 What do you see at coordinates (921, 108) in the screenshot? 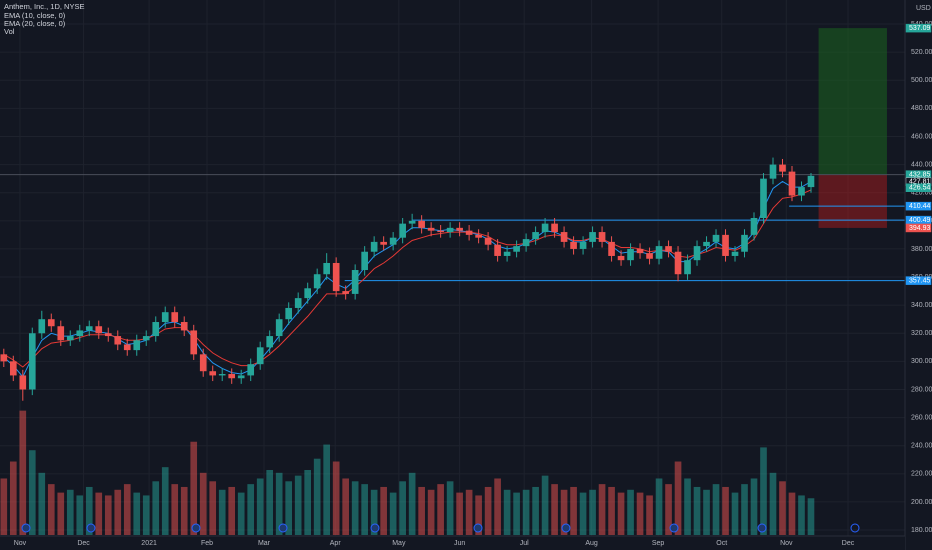
I see `y-tick-label: 480.00` at bounding box center [921, 108].